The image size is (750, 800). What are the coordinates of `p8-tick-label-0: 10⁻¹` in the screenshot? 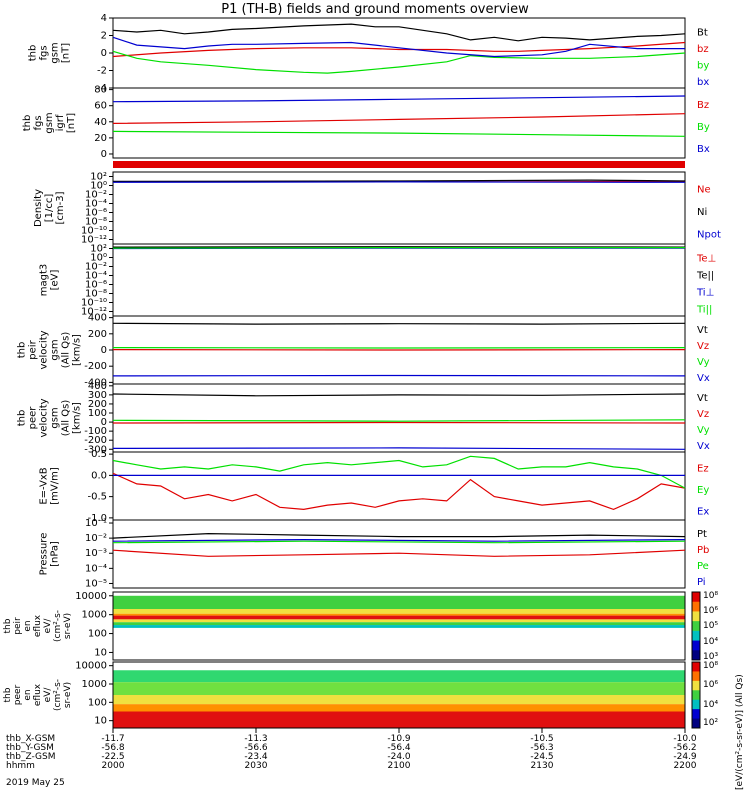 It's located at (96, 523).